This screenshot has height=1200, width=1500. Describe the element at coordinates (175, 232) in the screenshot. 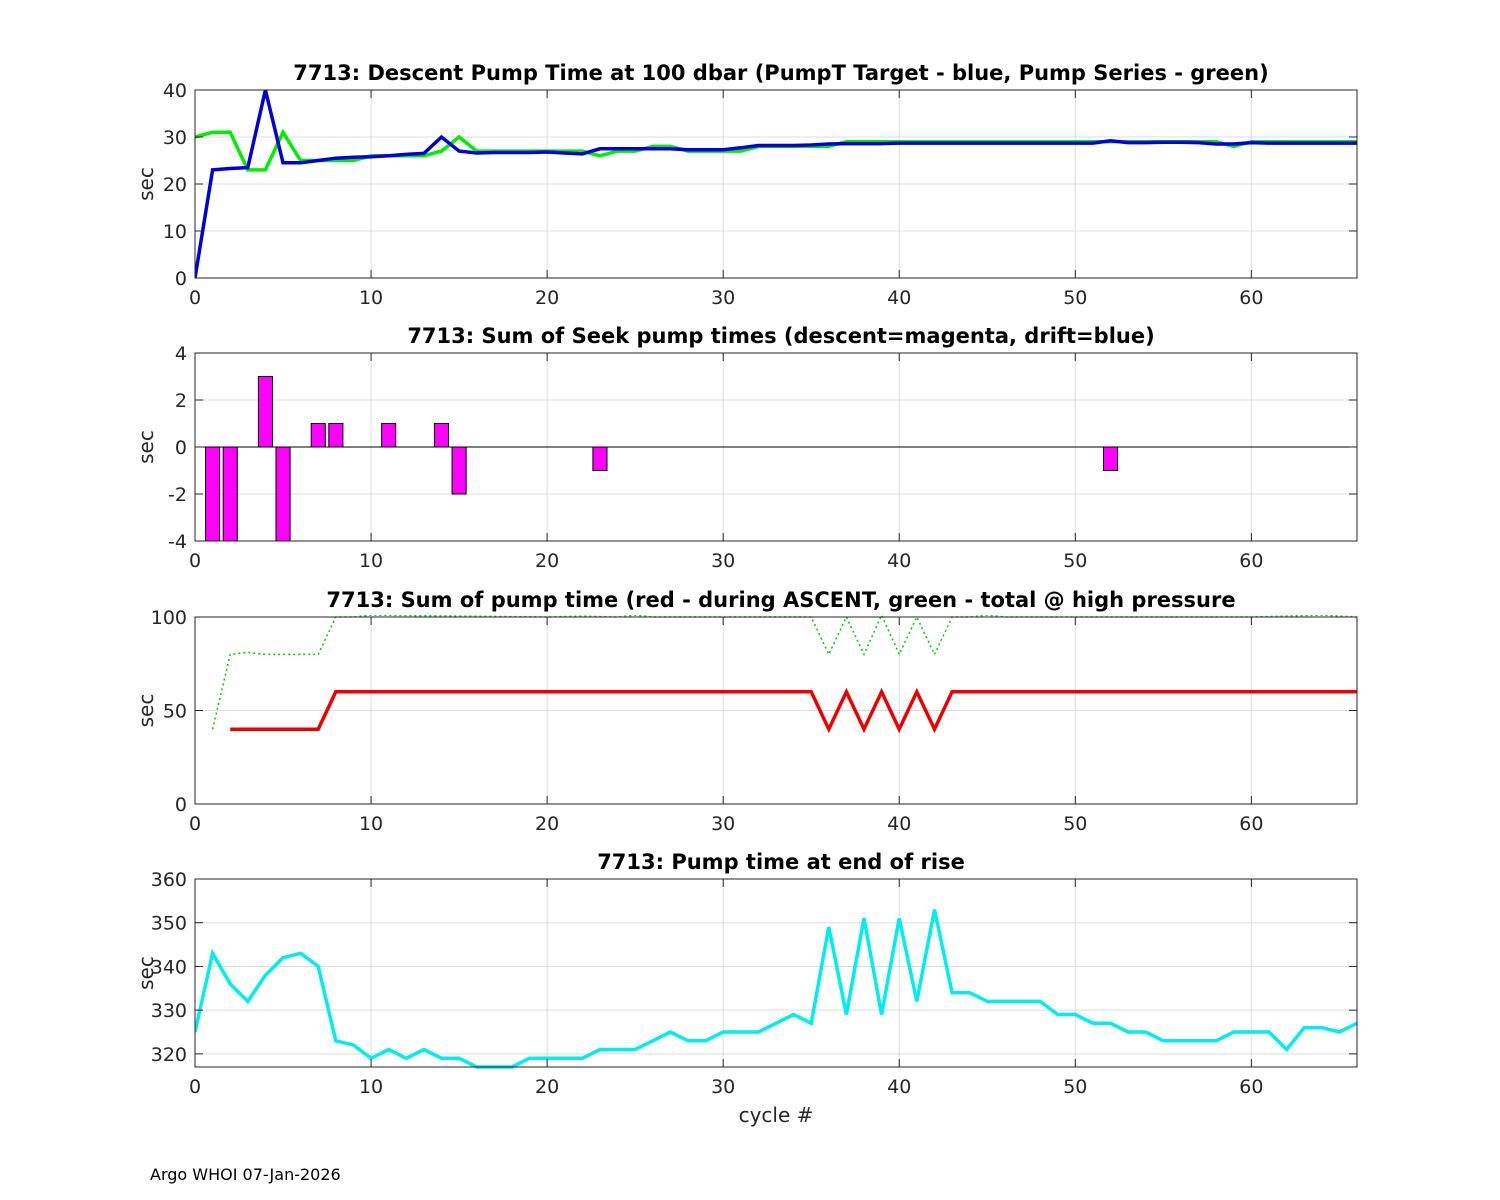

I see `y-tick-label: 10` at that location.